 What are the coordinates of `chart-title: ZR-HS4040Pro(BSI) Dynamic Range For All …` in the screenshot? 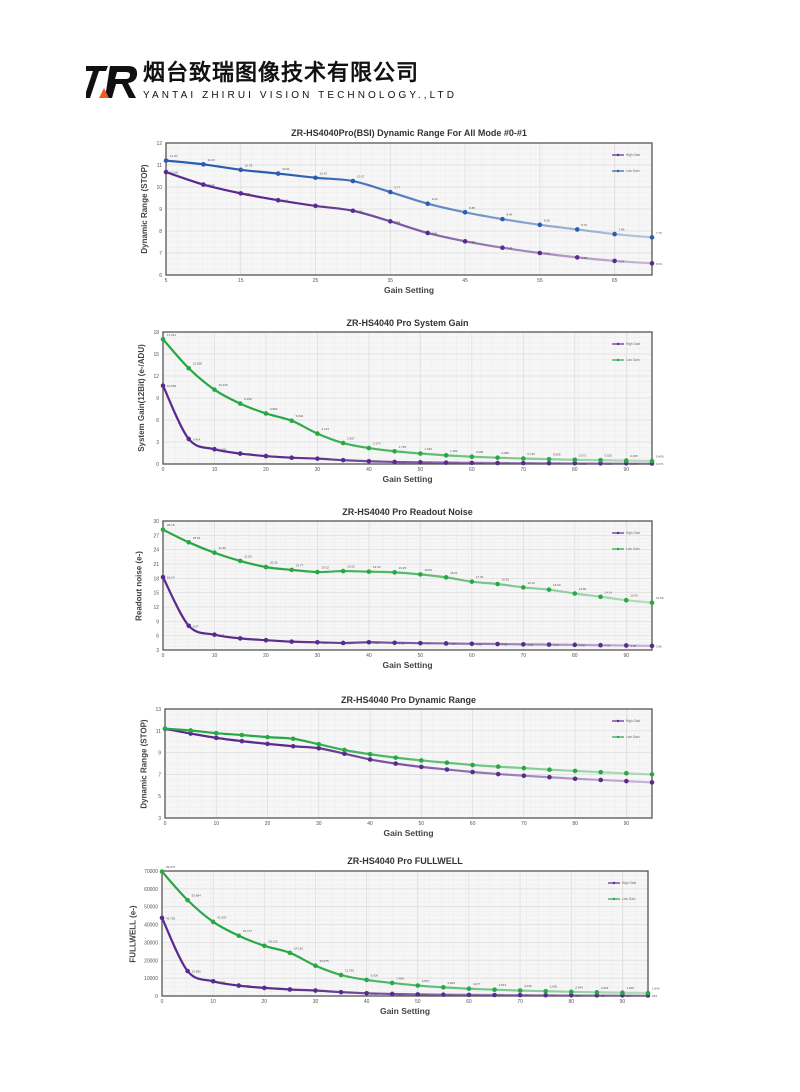 It's located at (409, 133).